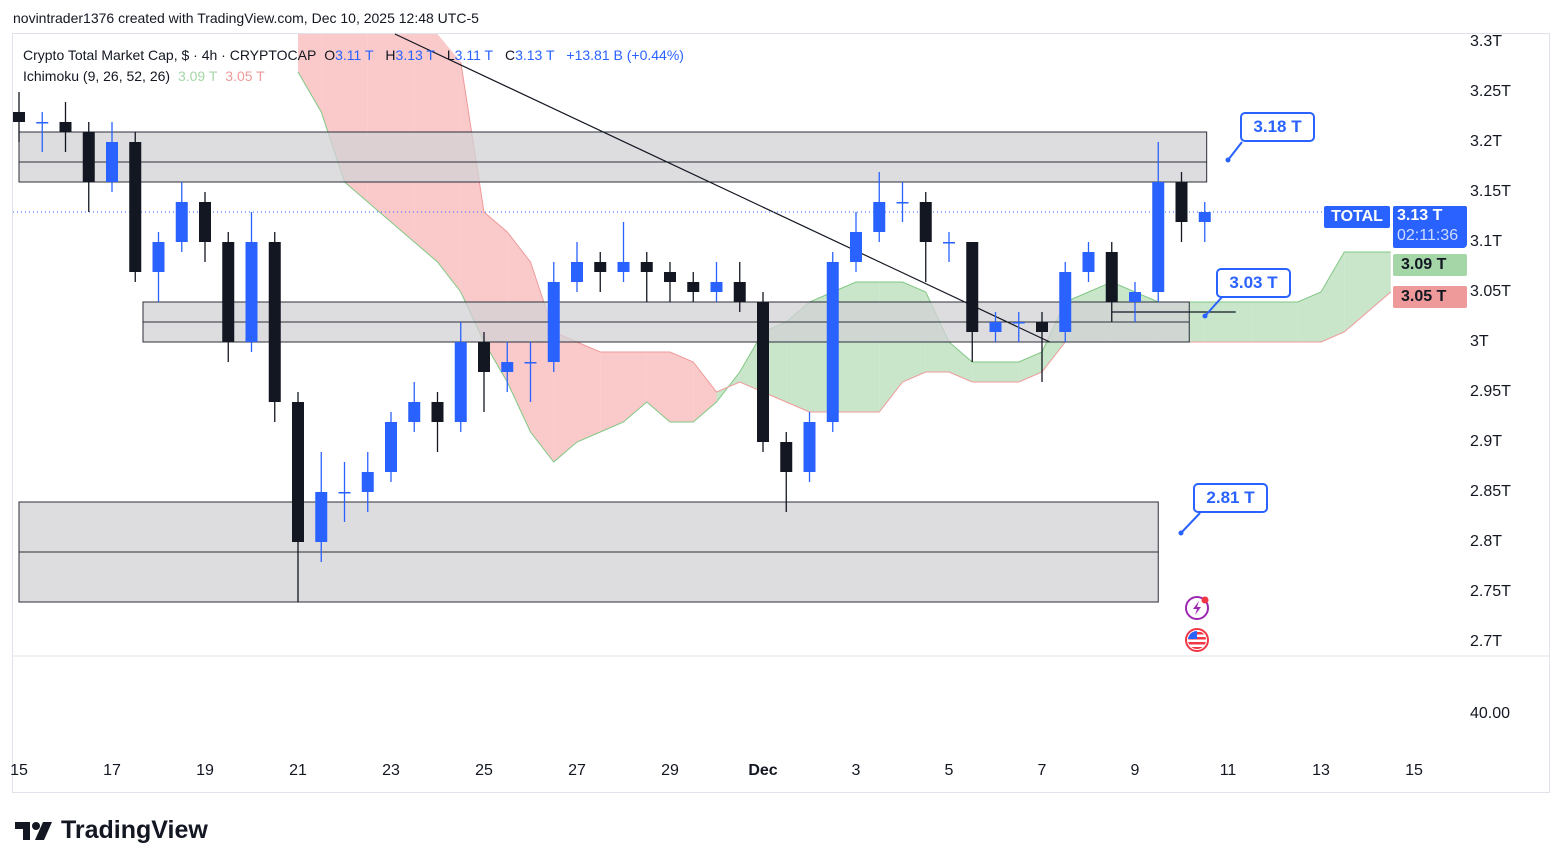 The height and width of the screenshot is (868, 1563). I want to click on span-a-tag: 3.09 T, so click(1430, 265).